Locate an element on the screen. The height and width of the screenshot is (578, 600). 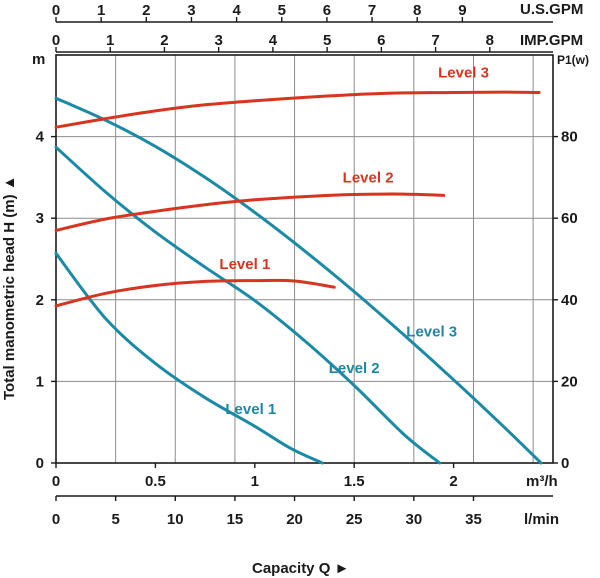
bottom-lmin-tick-label: 30 is located at coordinates (413, 519).